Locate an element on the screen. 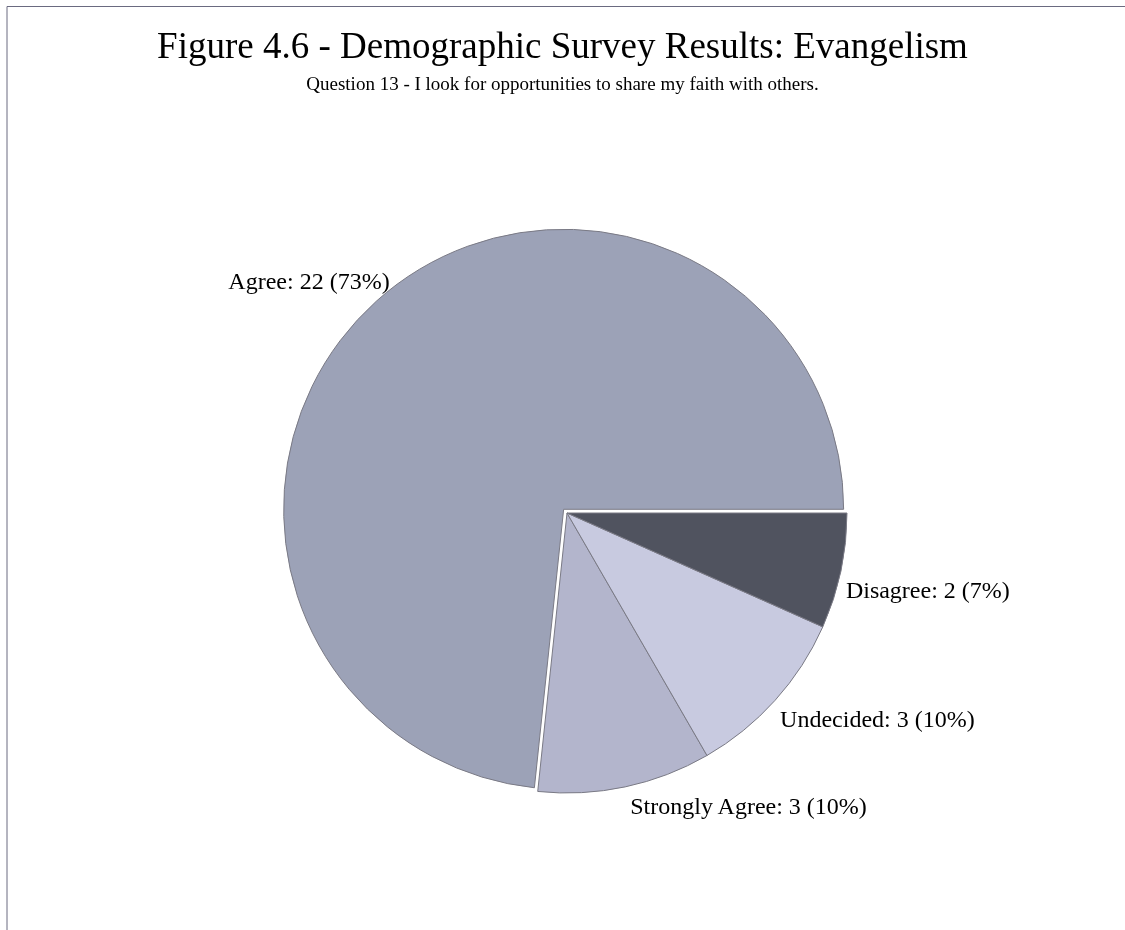 The height and width of the screenshot is (930, 1125). chart-title: Figure 4.6 - Demographic Survey Results: Evangelism is located at coordinates (563, 45).